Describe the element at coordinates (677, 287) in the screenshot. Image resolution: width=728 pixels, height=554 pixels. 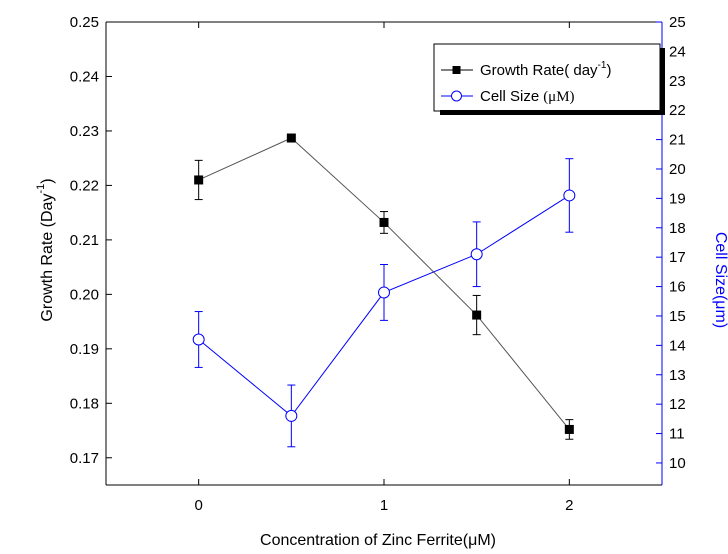
I see `right-tick-label: 16` at that location.